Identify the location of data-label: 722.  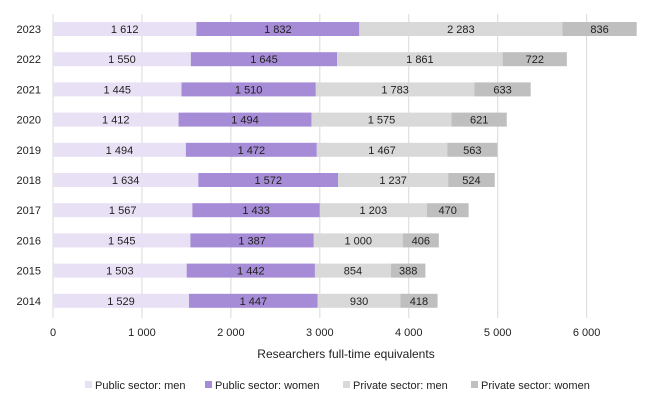
(535, 60).